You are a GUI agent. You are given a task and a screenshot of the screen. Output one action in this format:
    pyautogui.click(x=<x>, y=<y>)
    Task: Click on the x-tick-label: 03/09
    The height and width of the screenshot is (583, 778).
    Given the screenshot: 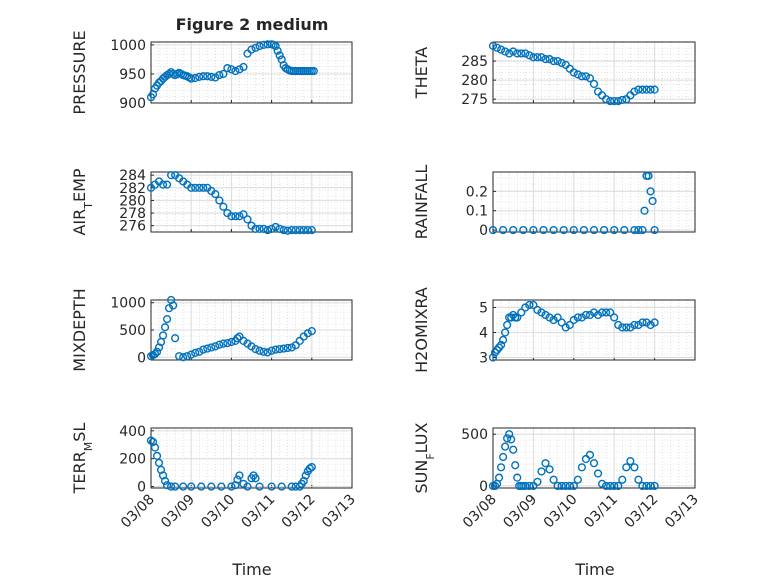 What is the action you would take?
    pyautogui.click(x=520, y=512)
    